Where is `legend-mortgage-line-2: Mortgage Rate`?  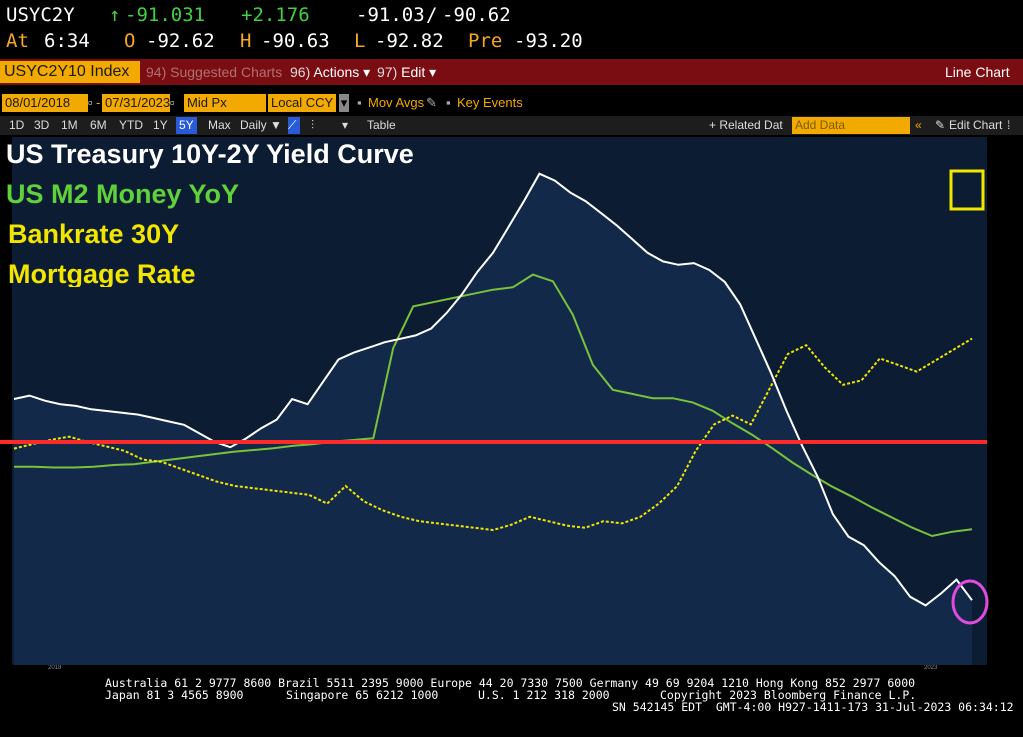
legend-mortgage-line-2: Mortgage Rate is located at coordinates (102, 273).